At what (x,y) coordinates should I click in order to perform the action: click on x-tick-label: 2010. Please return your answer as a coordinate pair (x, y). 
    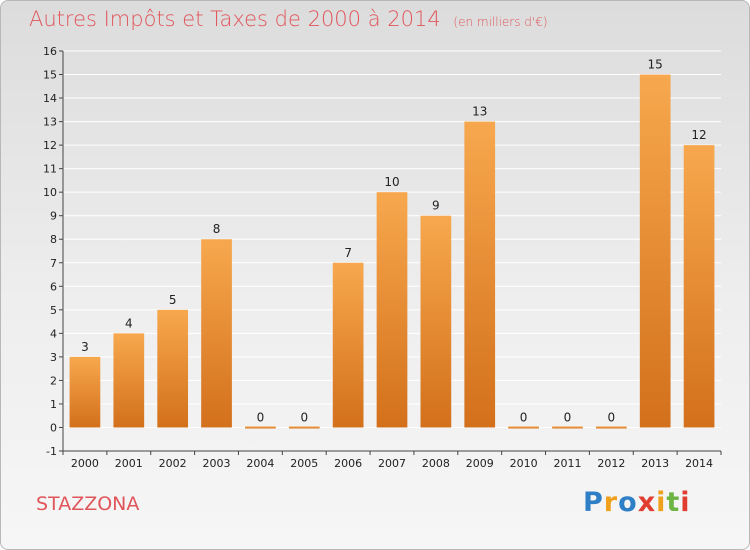
    Looking at the image, I should click on (524, 463).